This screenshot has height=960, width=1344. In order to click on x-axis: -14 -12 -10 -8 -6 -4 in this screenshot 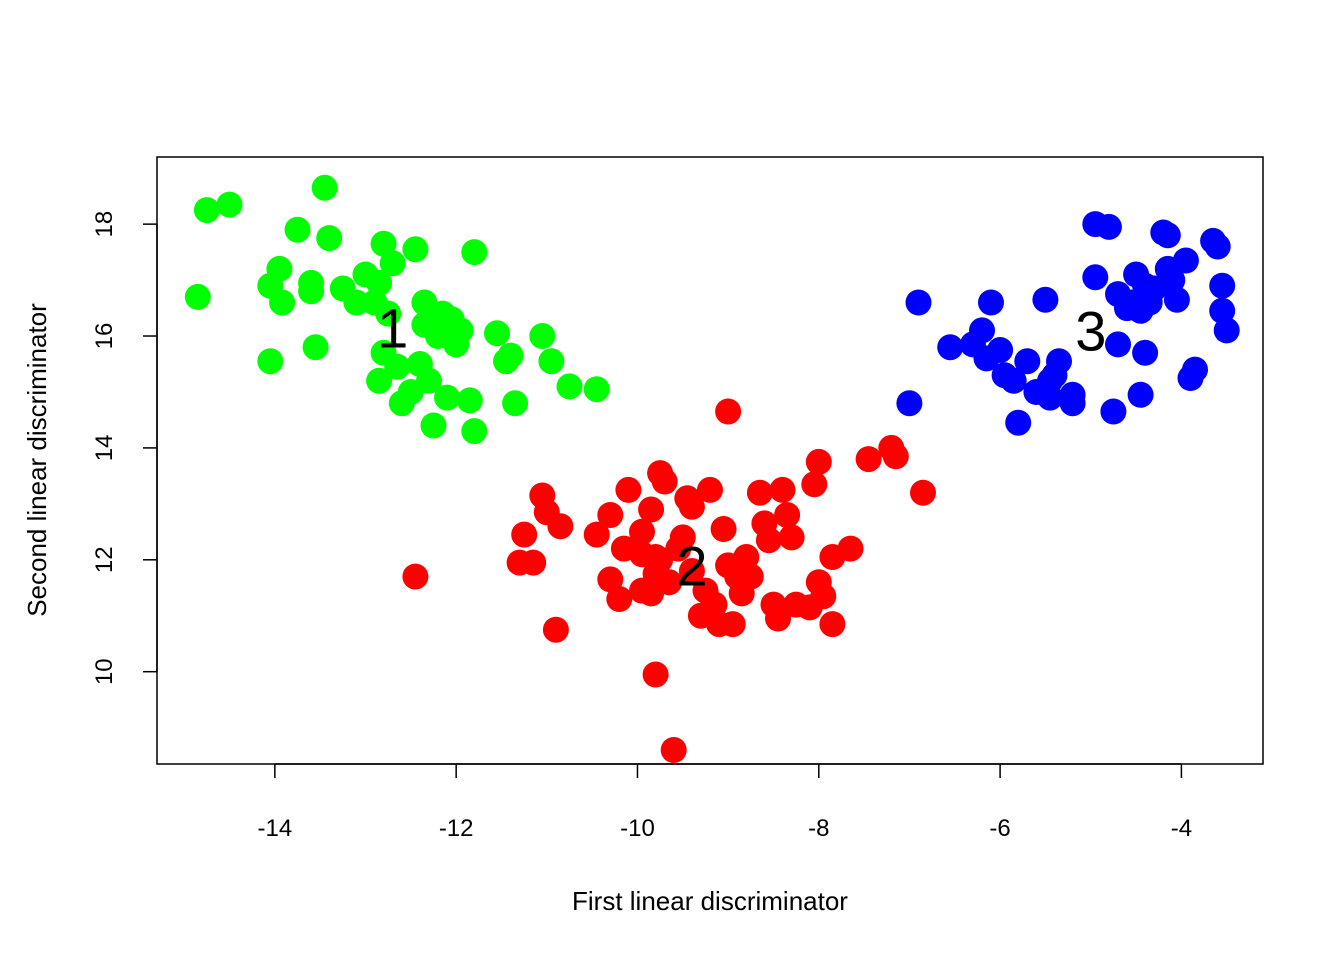, I will do `click(725, 802)`.